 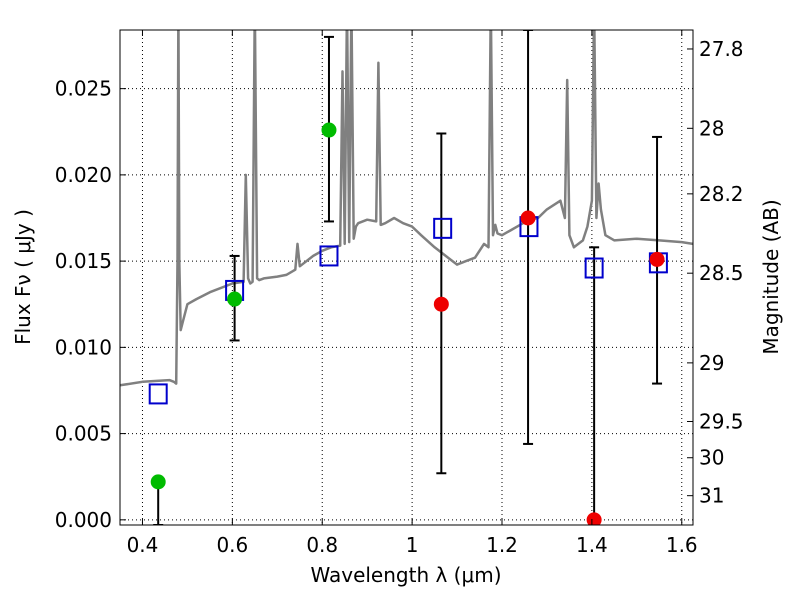 What do you see at coordinates (143, 545) in the screenshot?
I see `x-tick-label: 0.4` at bounding box center [143, 545].